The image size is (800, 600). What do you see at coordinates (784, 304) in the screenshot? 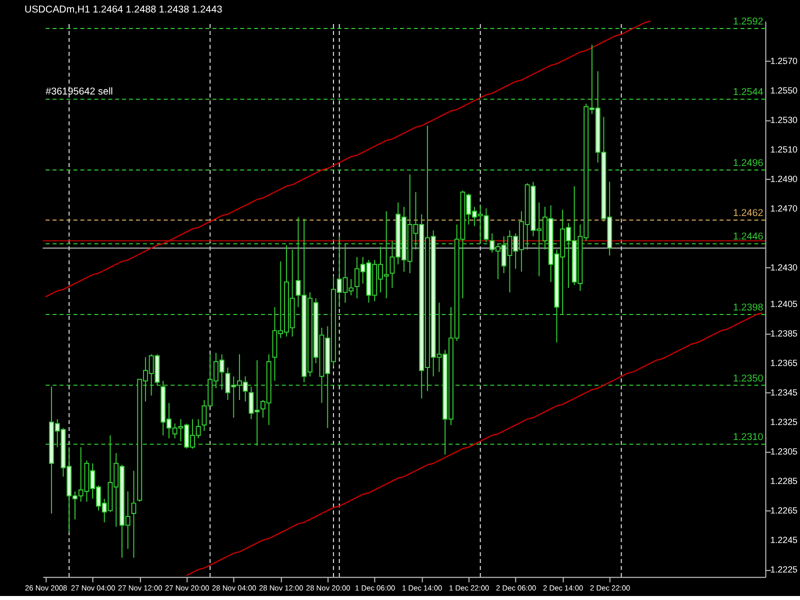
I see `y-tick-label: 1.2405` at bounding box center [784, 304].